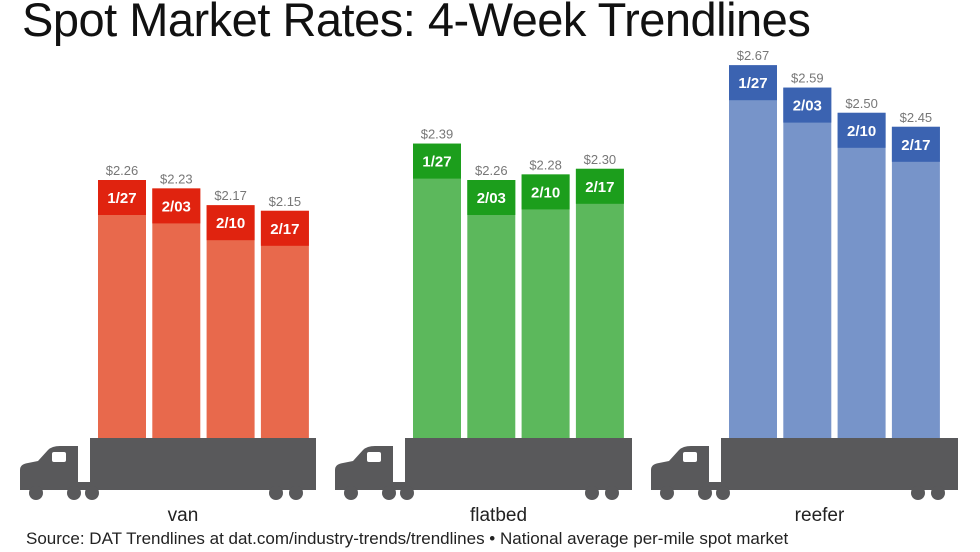 The width and height of the screenshot is (980, 552). Describe the element at coordinates (416, 23) in the screenshot. I see `chart-title: Spot Market Rates: 4-Week Trendlines` at that location.